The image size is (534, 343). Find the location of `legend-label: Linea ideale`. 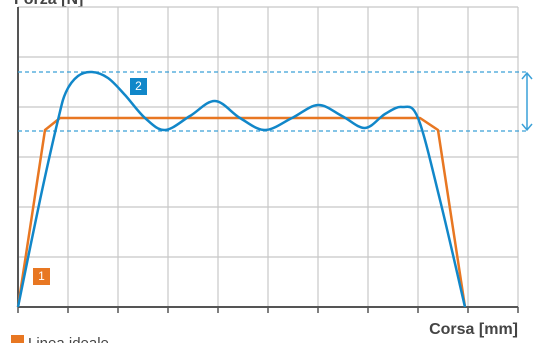

legend-label: Linea ideale is located at coordinates (68, 339).